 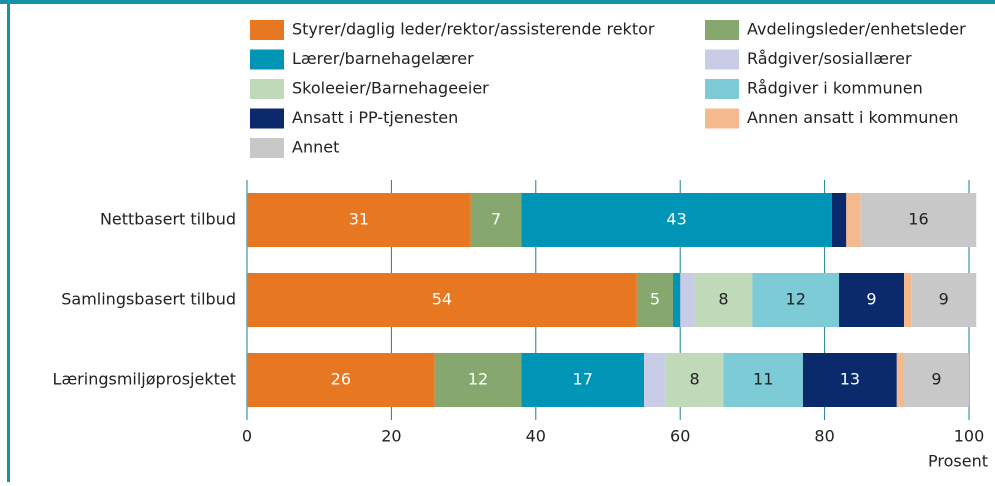 What do you see at coordinates (829, 58) in the screenshot?
I see `legend-label: Rådgiver/sosiallærer` at bounding box center [829, 58].